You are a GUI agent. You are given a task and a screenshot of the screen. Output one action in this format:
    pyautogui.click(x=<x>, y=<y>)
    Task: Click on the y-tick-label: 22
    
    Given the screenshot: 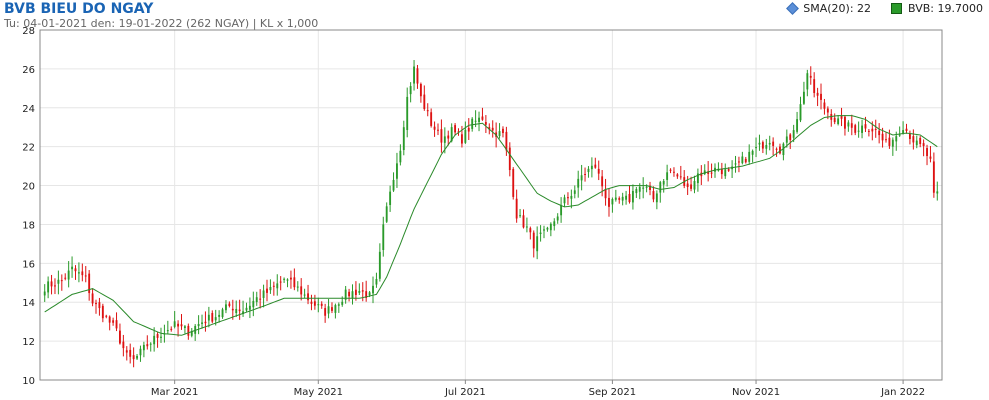 What is the action you would take?
    pyautogui.click(x=28, y=148)
    